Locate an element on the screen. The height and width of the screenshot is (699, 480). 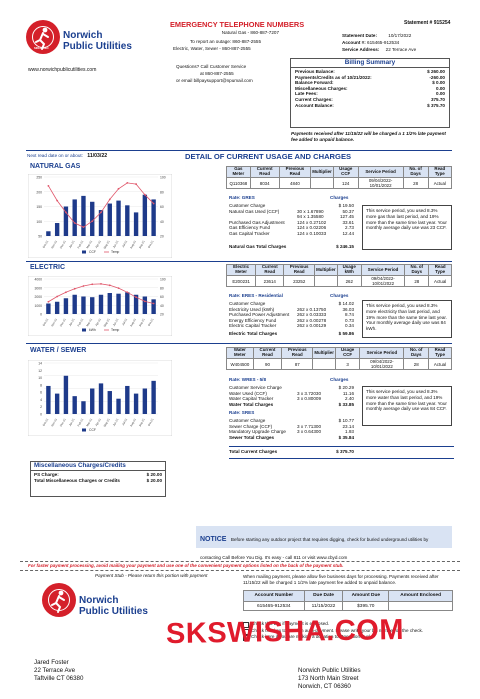
charge-calc: 3 x 0.80009 is located at coordinates (309, 399).